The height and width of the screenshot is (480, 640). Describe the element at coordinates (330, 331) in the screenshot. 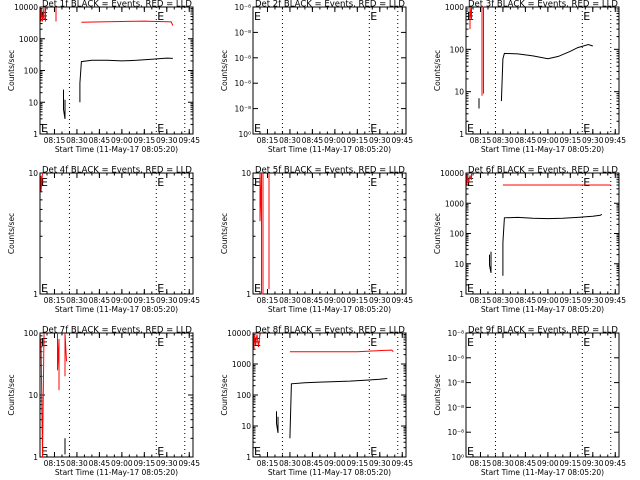

I see `chart-title: Det 8f BLACK = Events, RED = LLD` at that location.